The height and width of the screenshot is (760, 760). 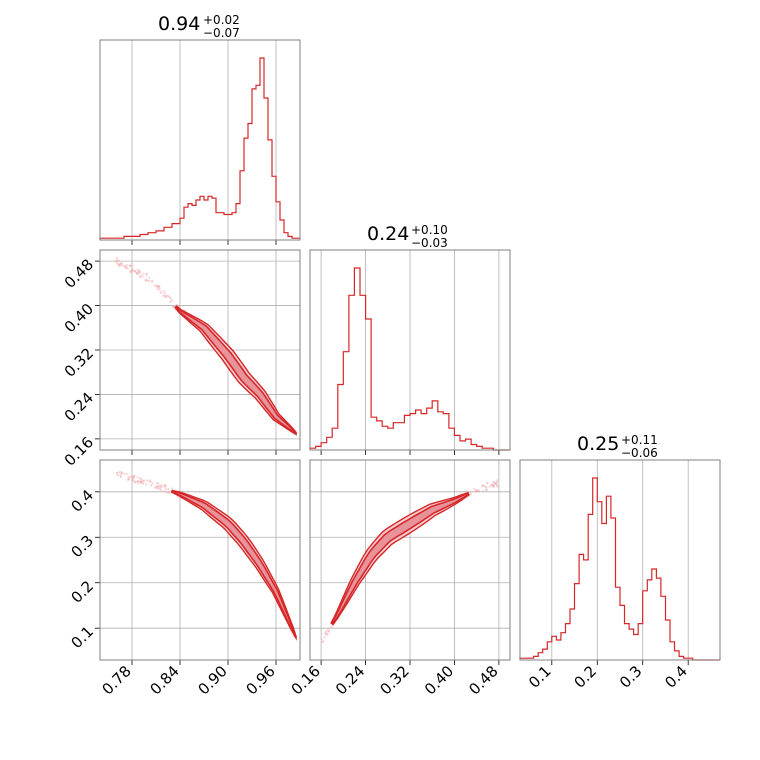 What do you see at coordinates (429, 243) in the screenshot?
I see `title-p2-minus: −0.03` at bounding box center [429, 243].